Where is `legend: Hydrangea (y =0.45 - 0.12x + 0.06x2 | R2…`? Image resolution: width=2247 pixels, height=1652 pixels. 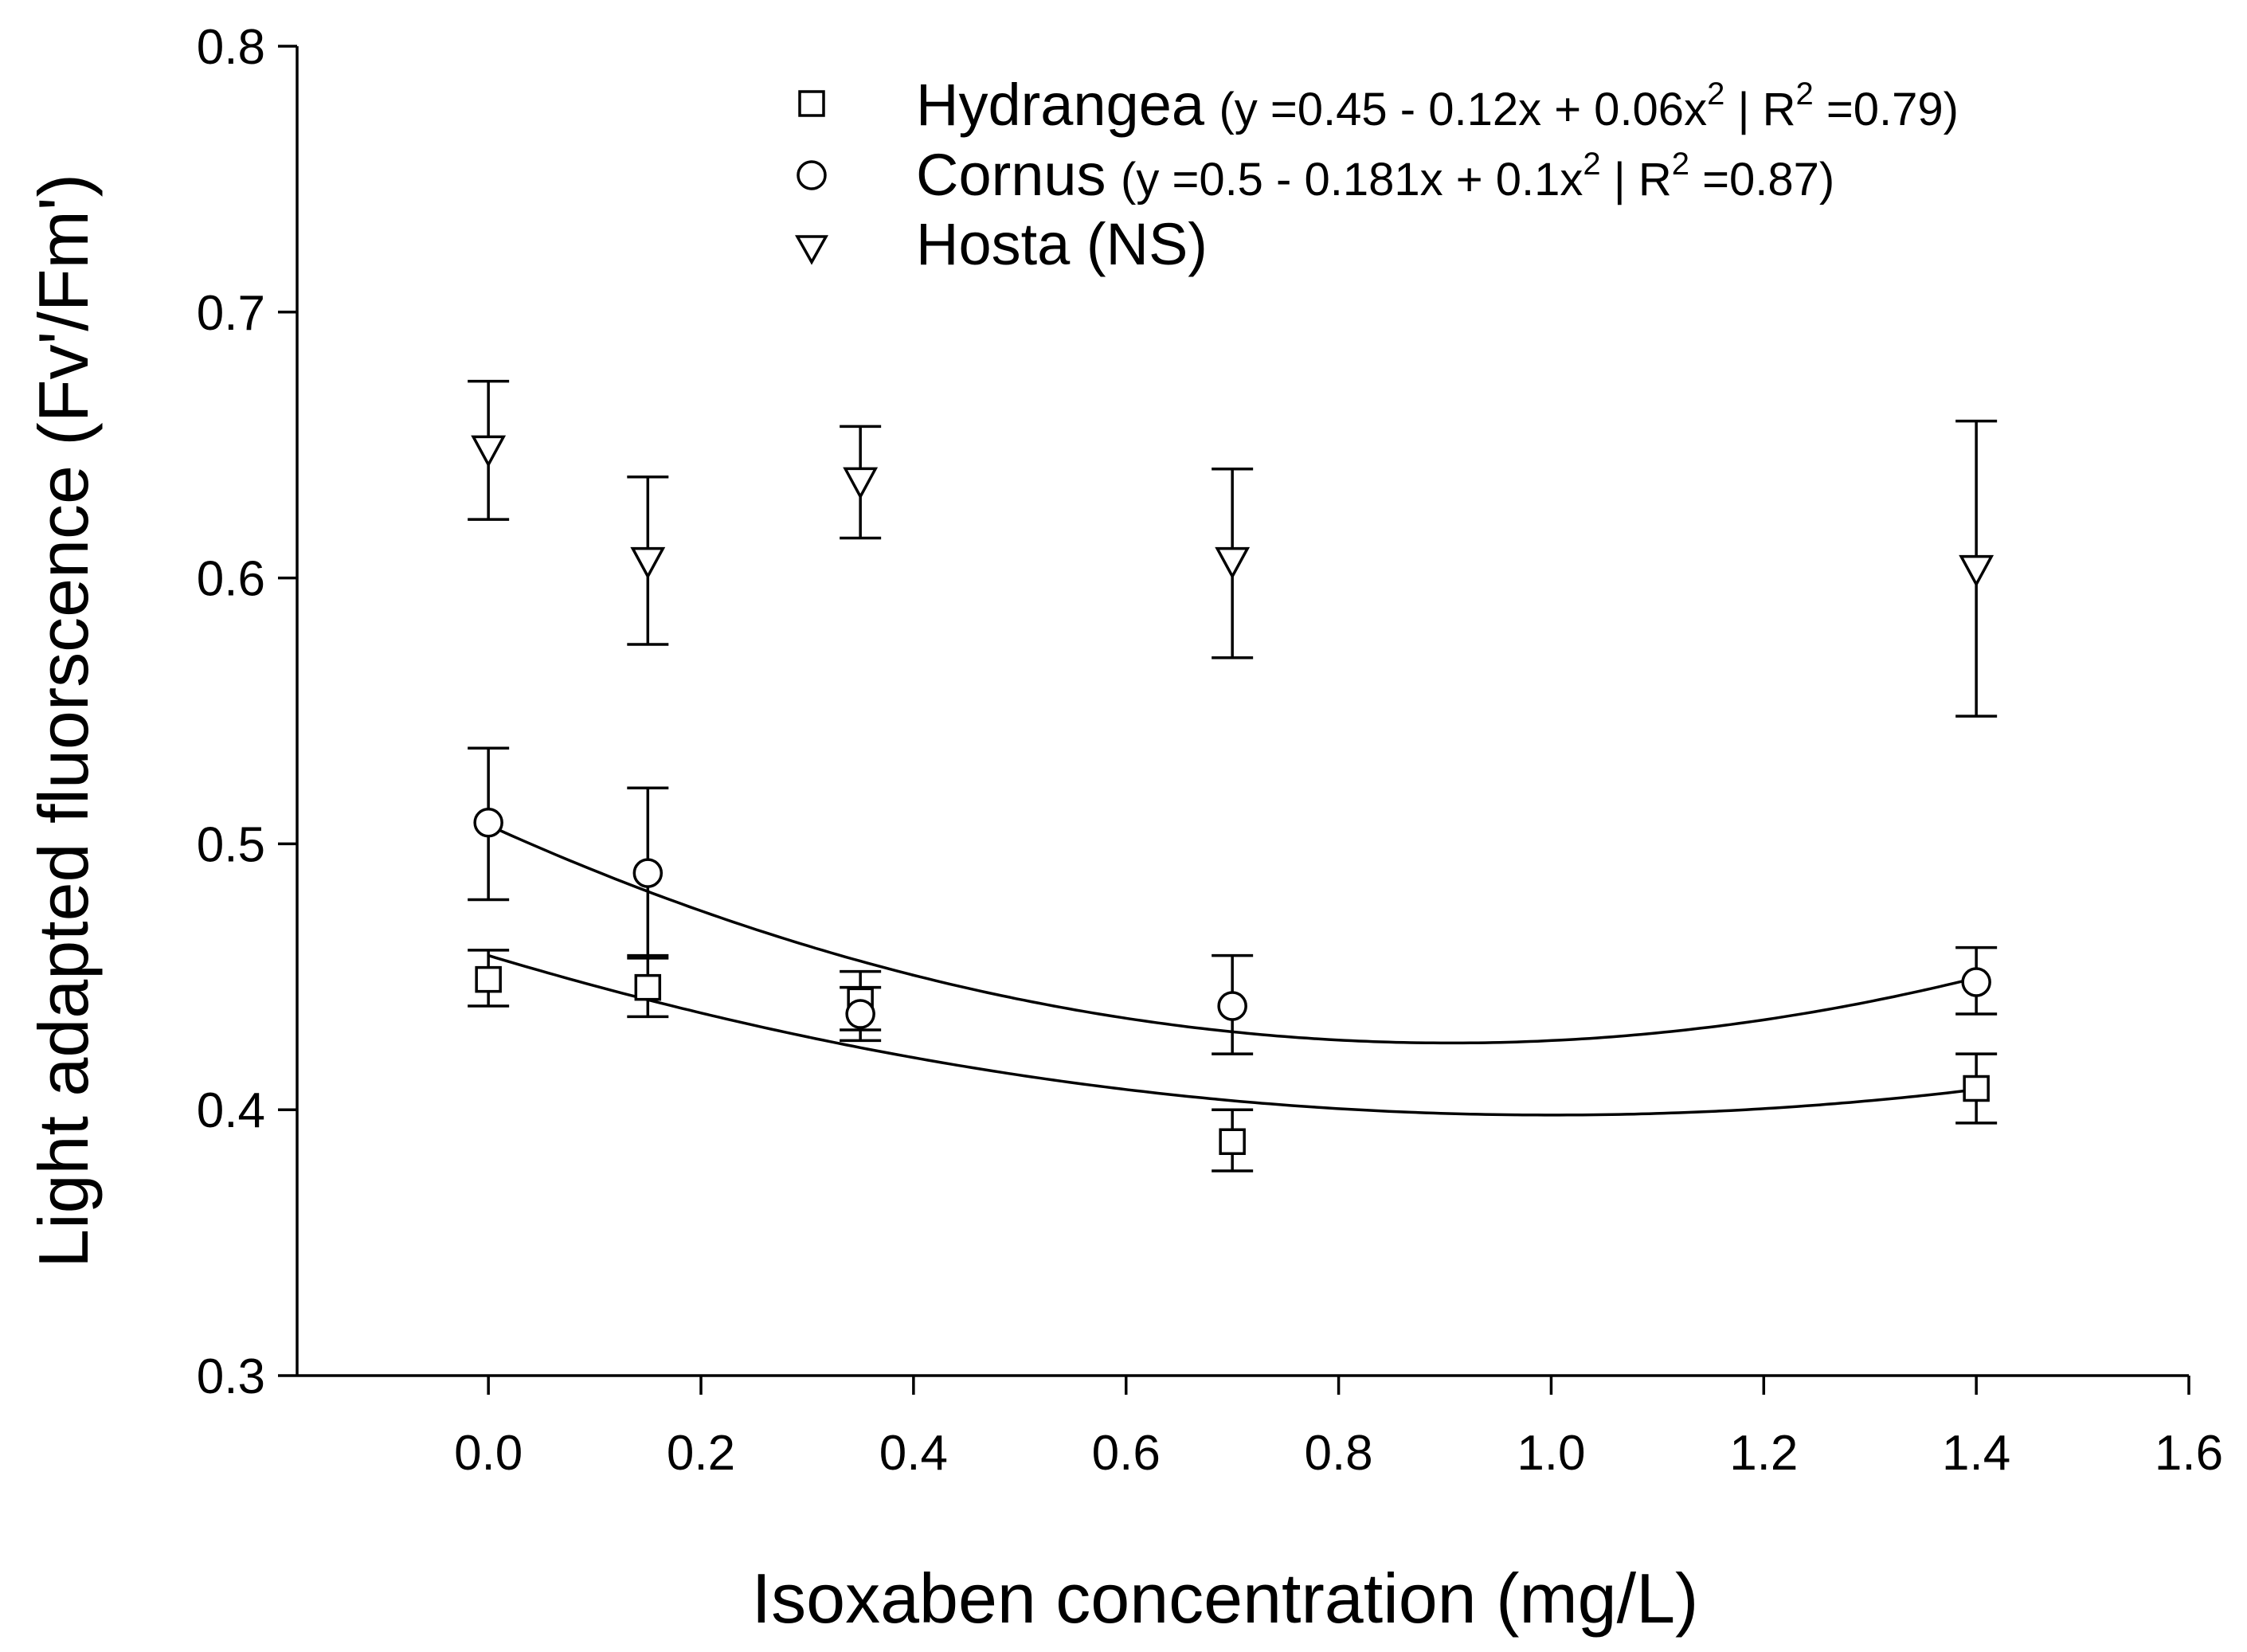 legend: Hydrangea (y =0.45 - 0.12x + 0.06x2 | R2… is located at coordinates (1377, 174).